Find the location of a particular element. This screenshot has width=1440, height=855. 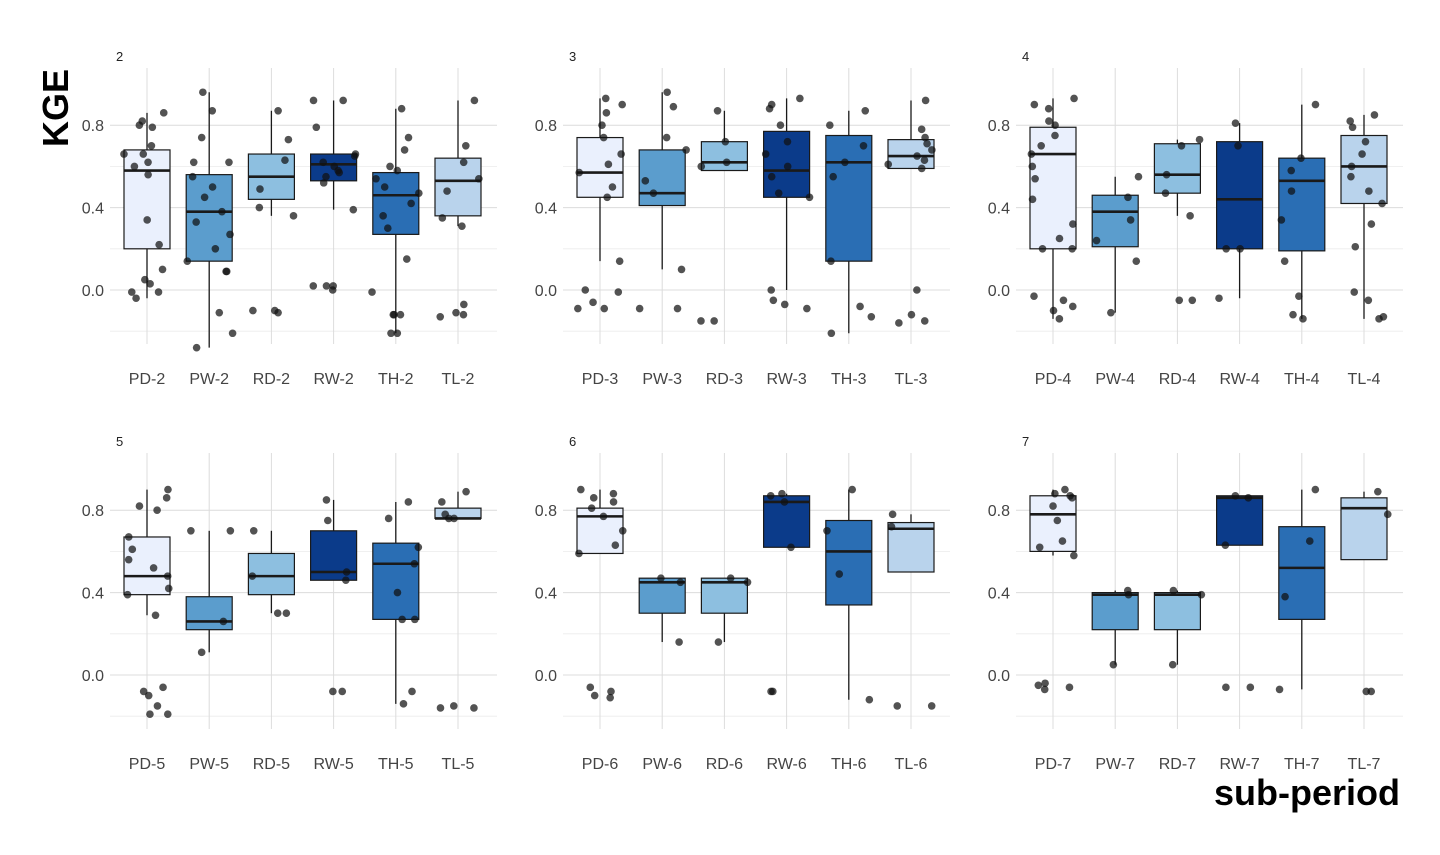

x-tick-label: PW-6 is located at coordinates (662, 764).